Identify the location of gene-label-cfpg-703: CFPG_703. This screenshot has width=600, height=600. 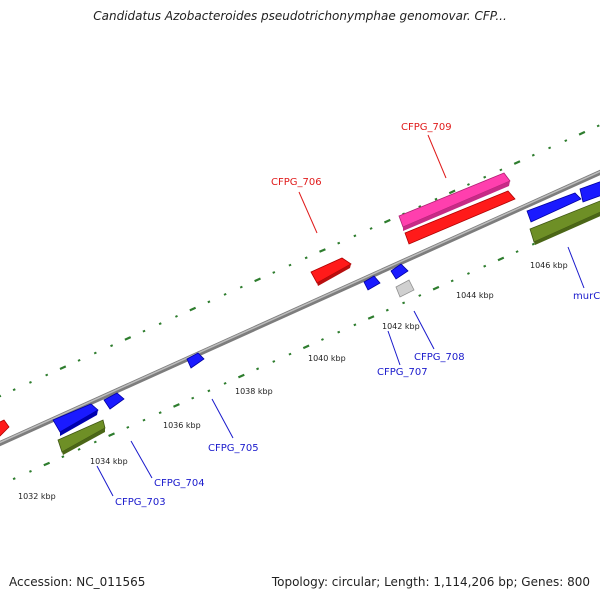
(140, 502).